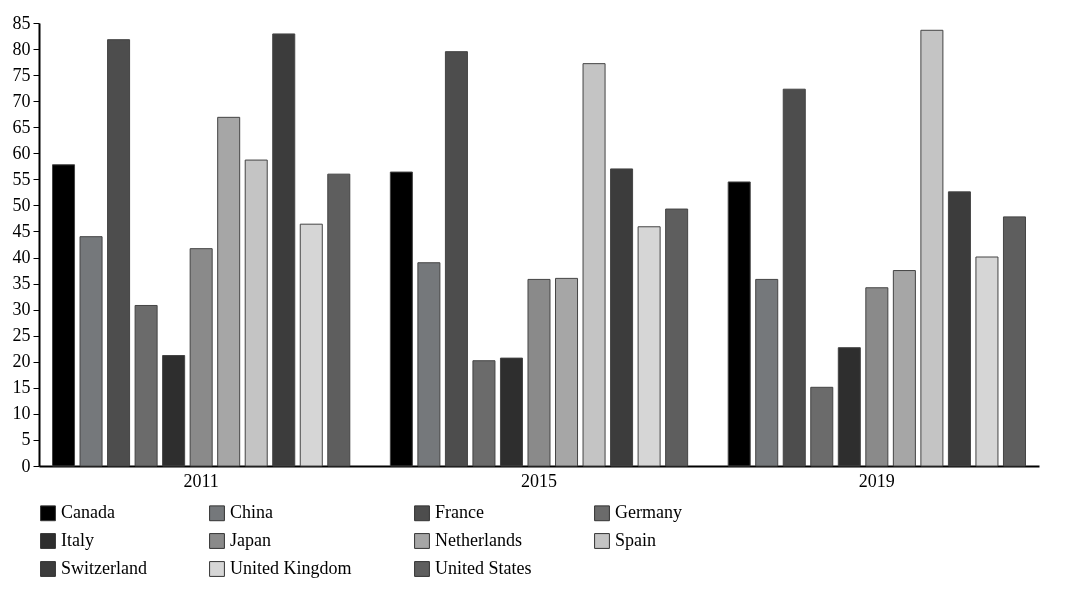 Image resolution: width=1089 pixels, height=609 pixels. Describe the element at coordinates (21, 335) in the screenshot. I see `y-tick-label: 25` at that location.